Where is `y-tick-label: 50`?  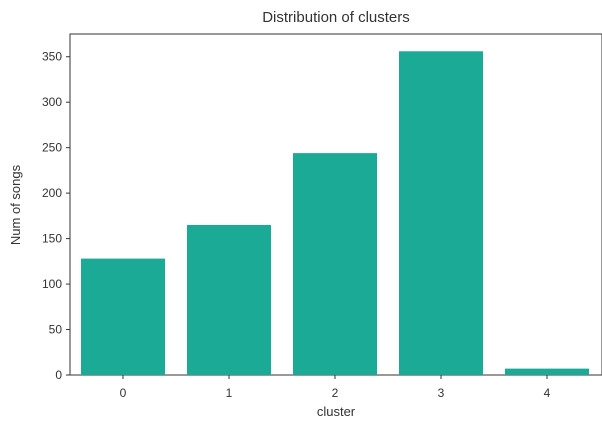 y-tick-label: 50 is located at coordinates (56, 330).